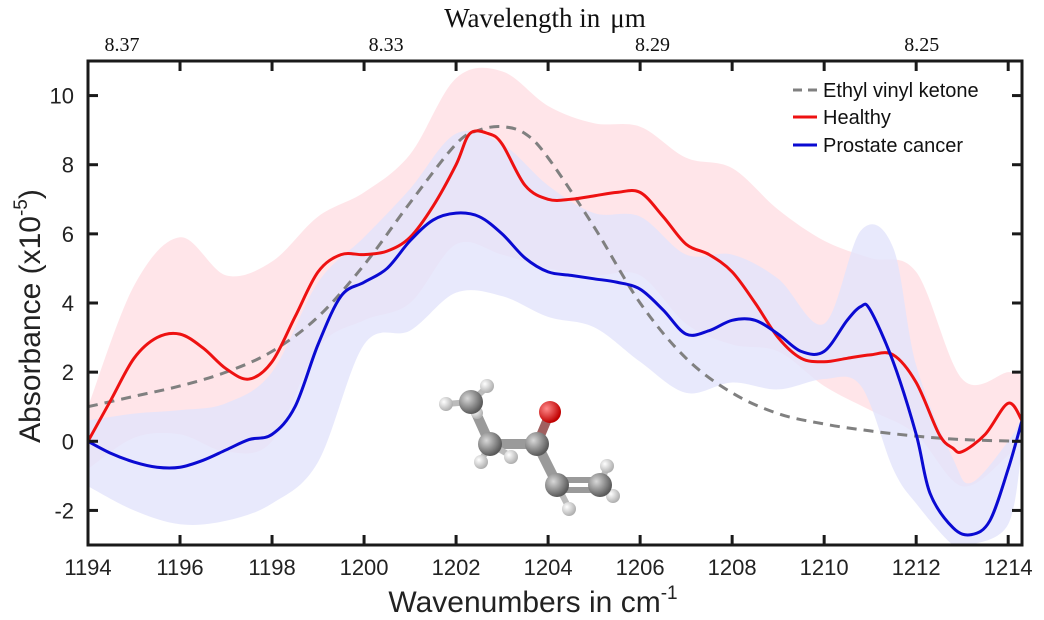 The width and height of the screenshot is (1044, 620). What do you see at coordinates (68, 441) in the screenshot?
I see `y-tick-label: 0` at bounding box center [68, 441].